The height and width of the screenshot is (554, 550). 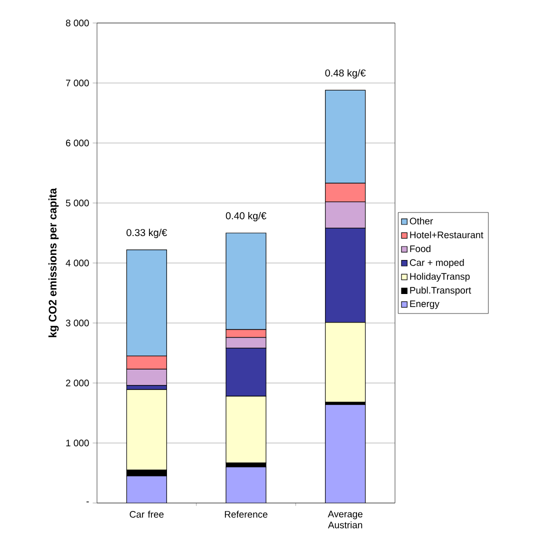 I want to click on legend-label: Energy, so click(x=425, y=304).